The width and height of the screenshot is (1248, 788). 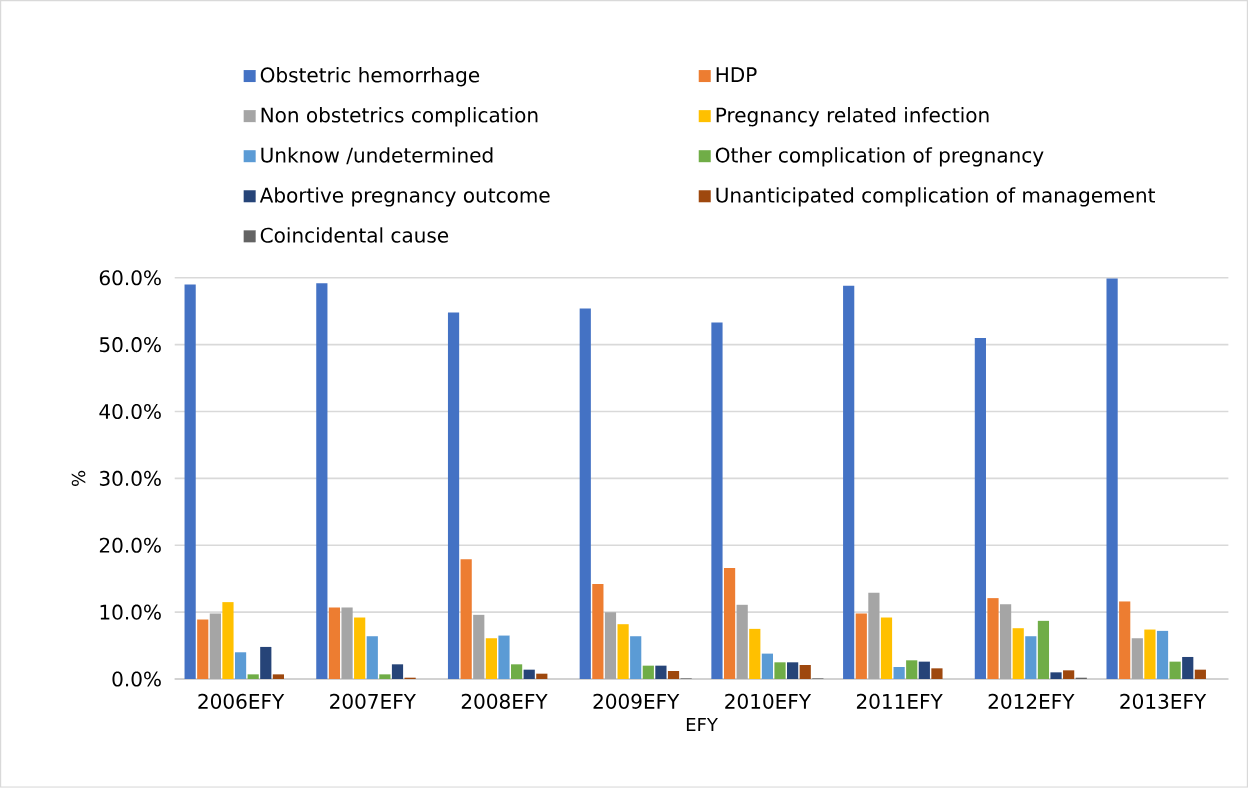 I want to click on x-tick-label: 2006EFY, so click(x=241, y=701).